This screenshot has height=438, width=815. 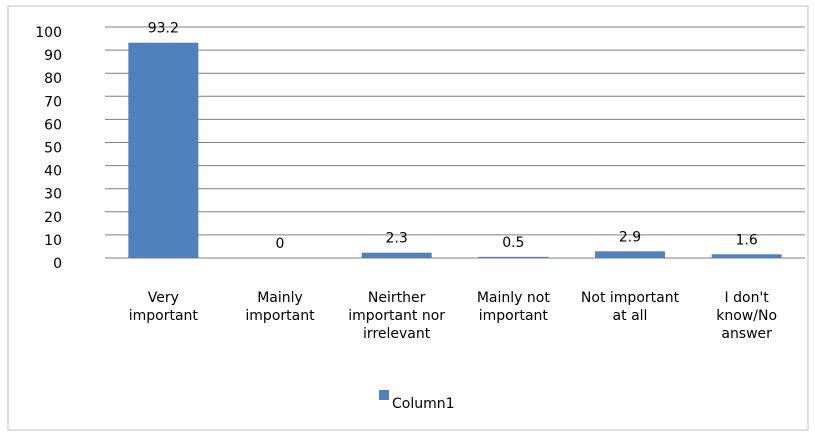 What do you see at coordinates (53, 172) in the screenshot?
I see `y-tick-label: 40` at bounding box center [53, 172].